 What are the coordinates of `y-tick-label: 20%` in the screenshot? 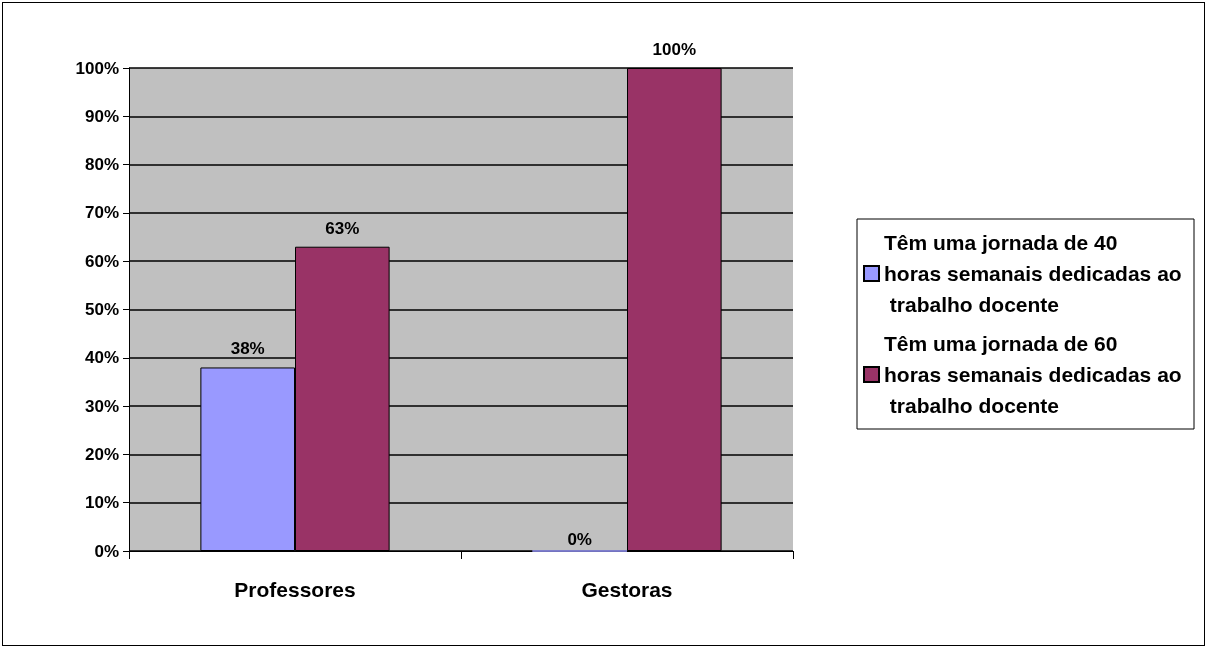 It's located at (101, 454).